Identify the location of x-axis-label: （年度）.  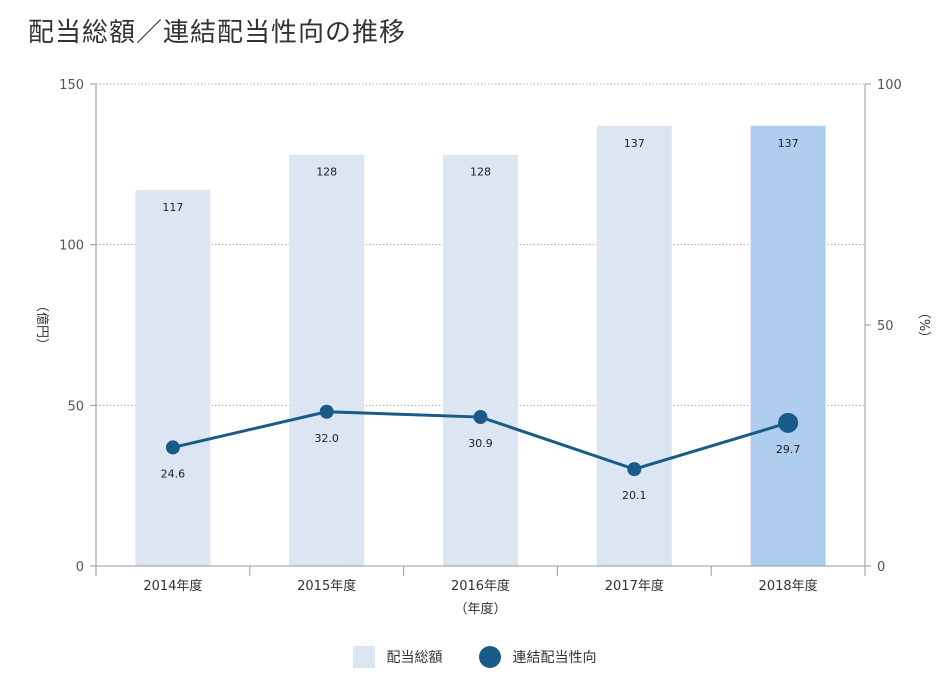
(480, 609).